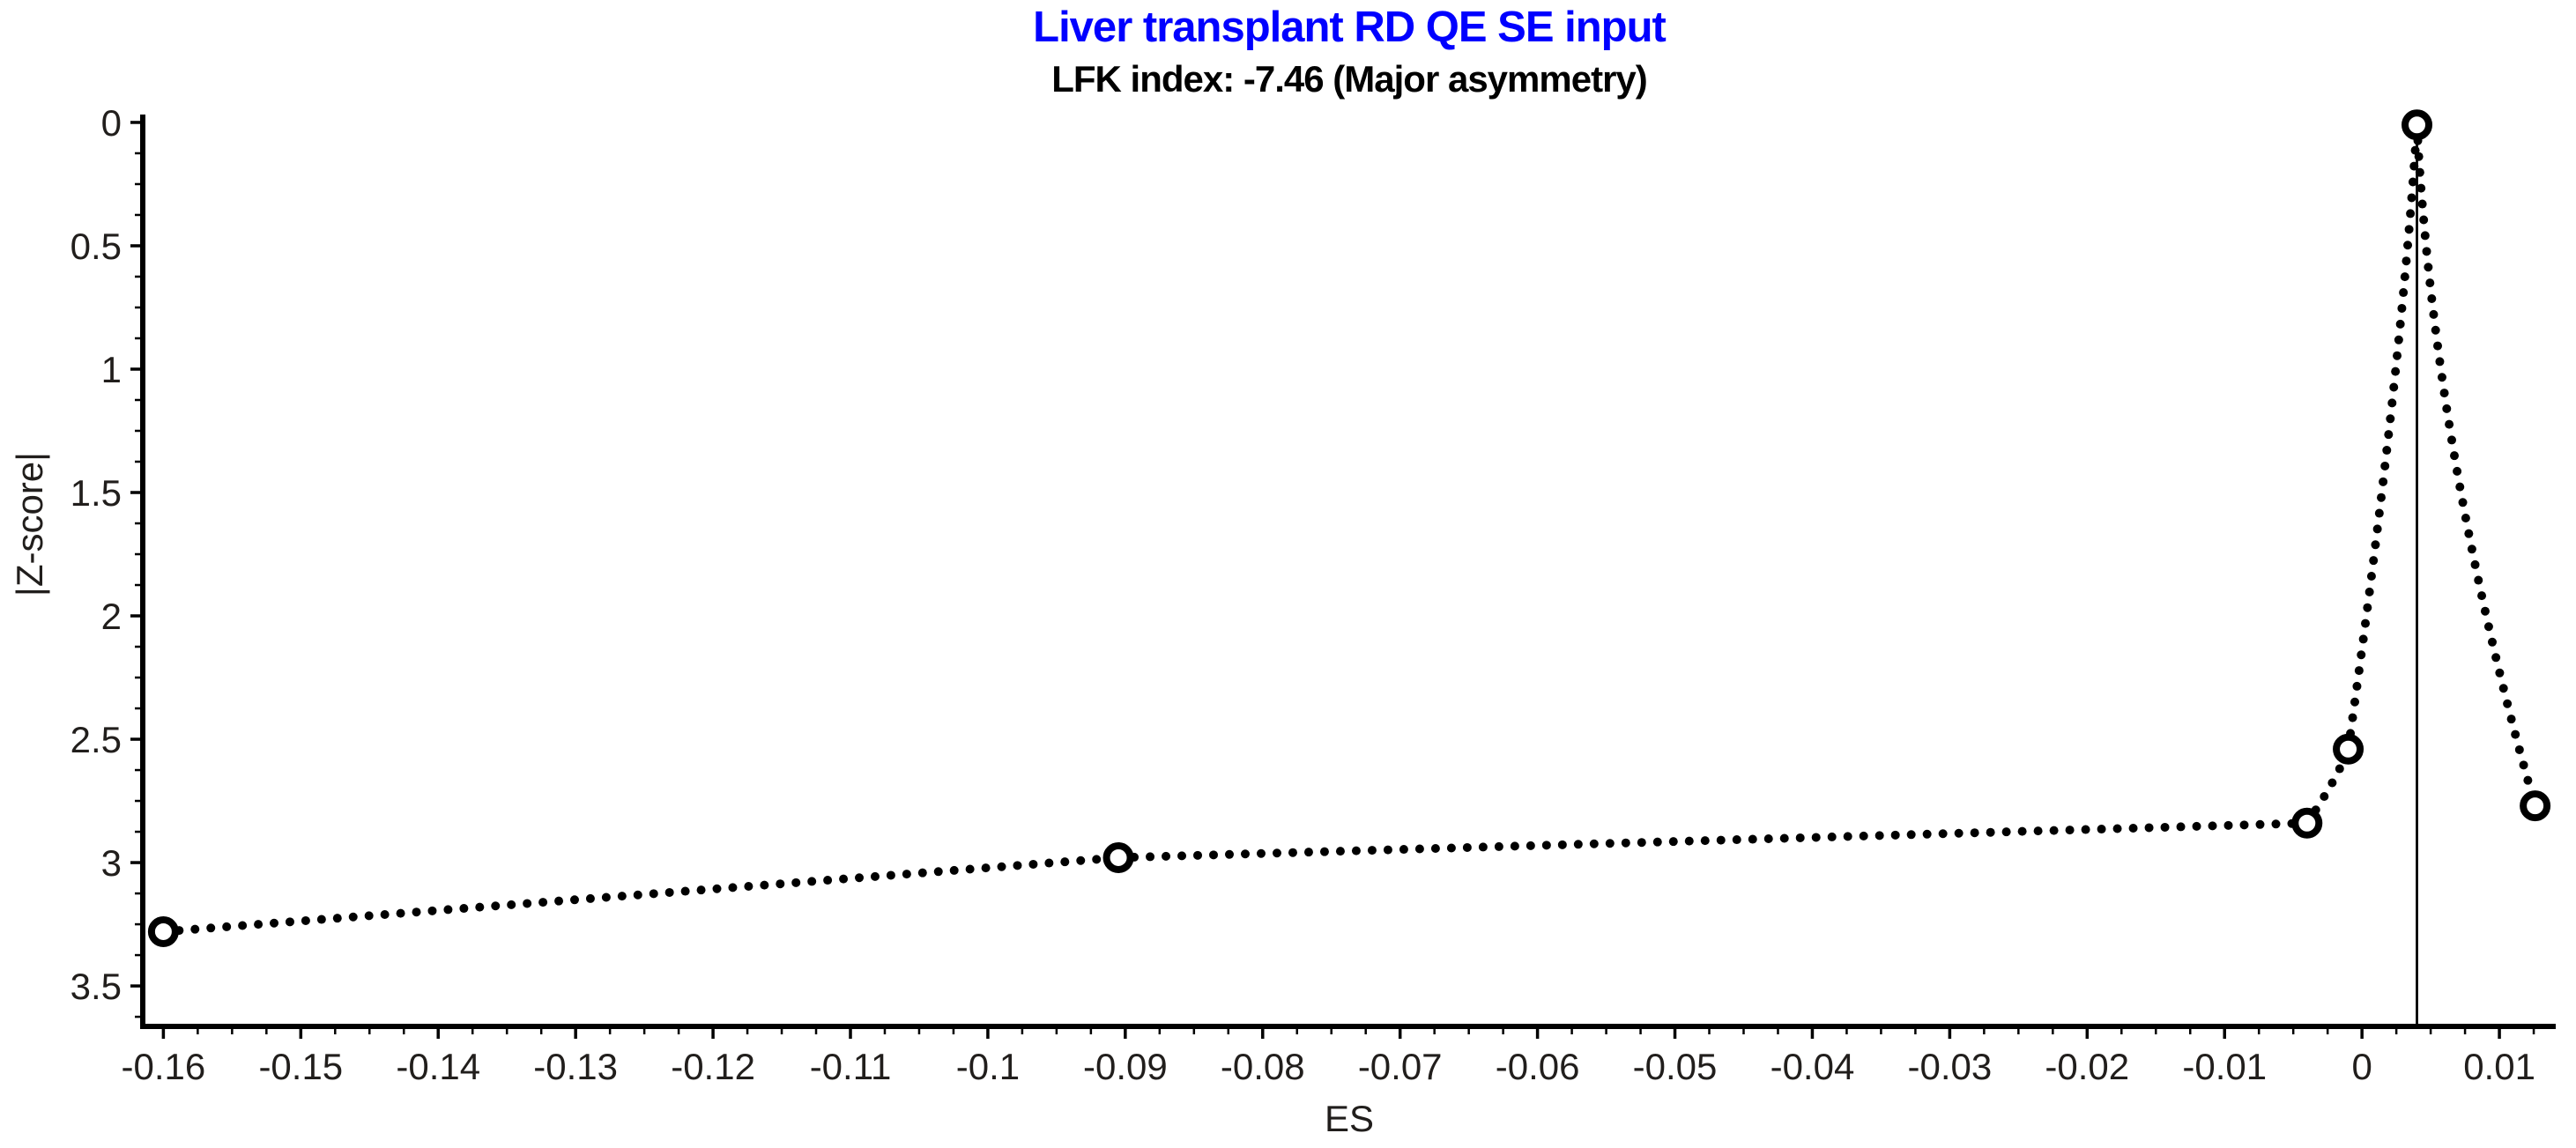  Describe the element at coordinates (1538, 1066) in the screenshot. I see `x-tick-label: -0.06` at that location.